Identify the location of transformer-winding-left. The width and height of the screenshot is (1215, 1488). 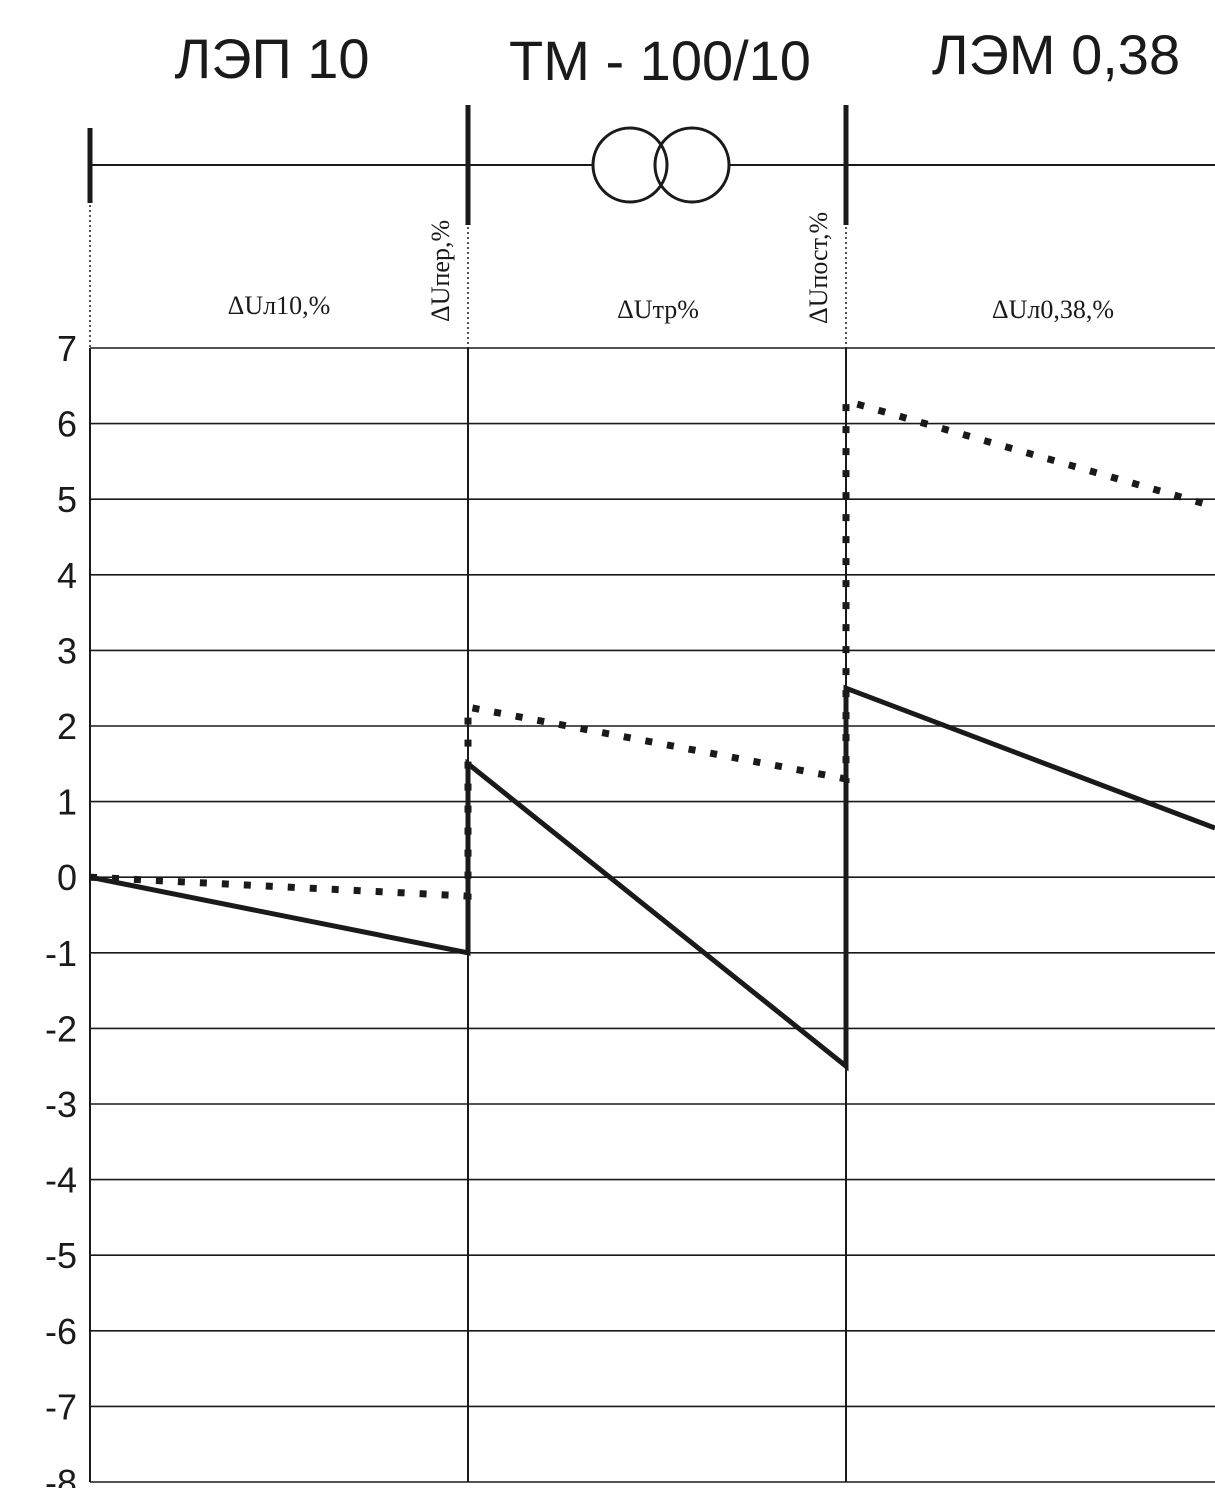
(630, 165).